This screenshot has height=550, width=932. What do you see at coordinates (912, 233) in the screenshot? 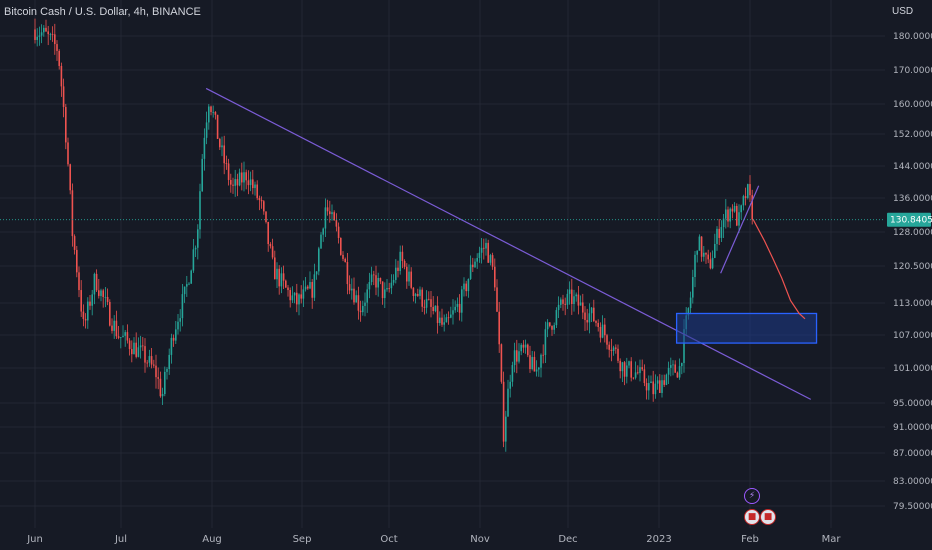
I see `y-tick-label: 128.00000` at bounding box center [912, 233].